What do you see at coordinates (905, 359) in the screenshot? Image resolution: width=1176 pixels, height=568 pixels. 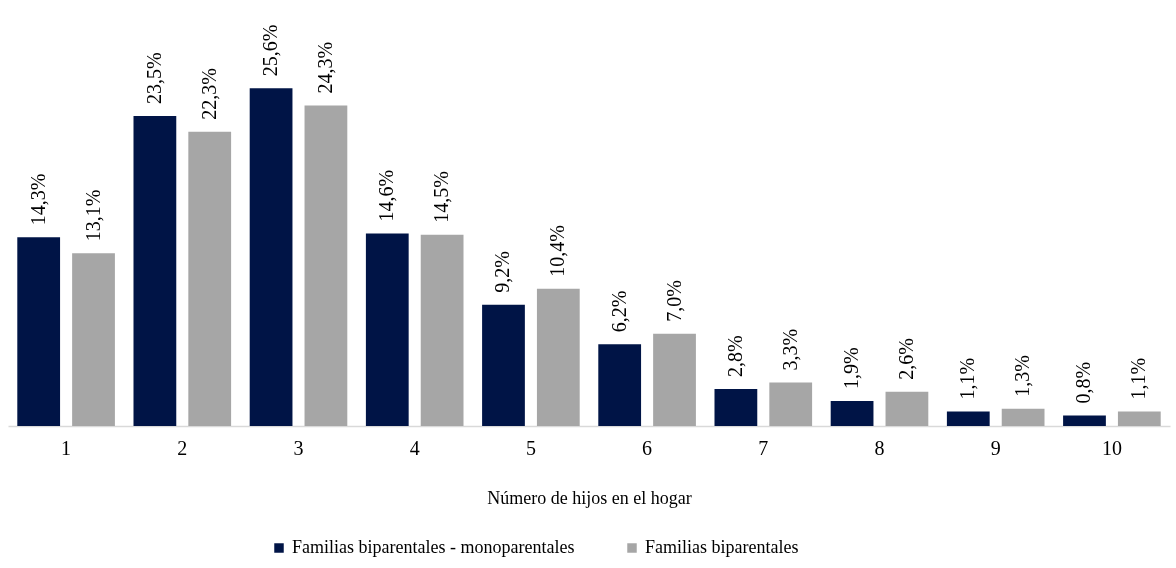 I see `data-label: 2,6%` at bounding box center [905, 359].